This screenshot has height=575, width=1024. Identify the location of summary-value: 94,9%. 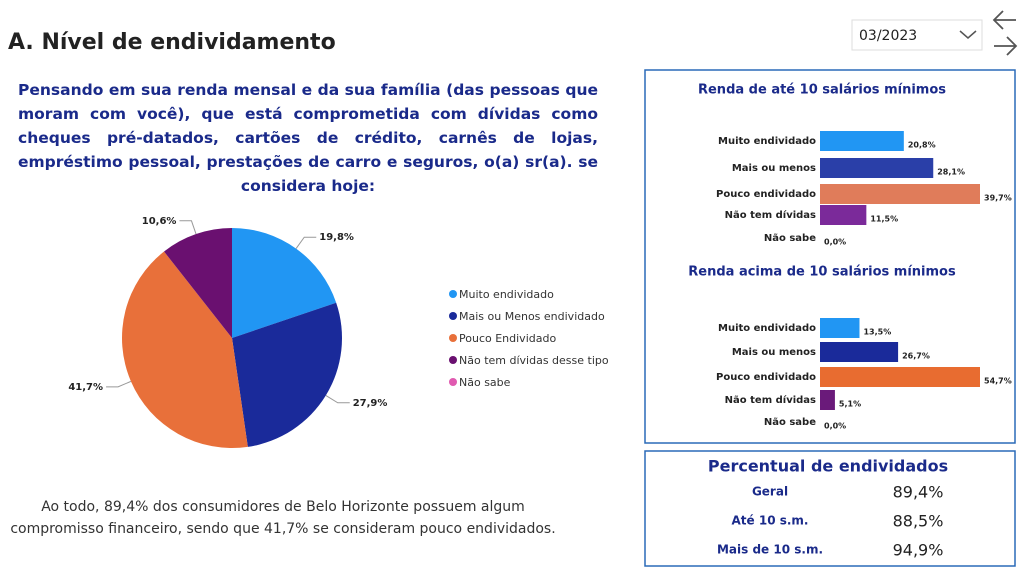
(918, 550).